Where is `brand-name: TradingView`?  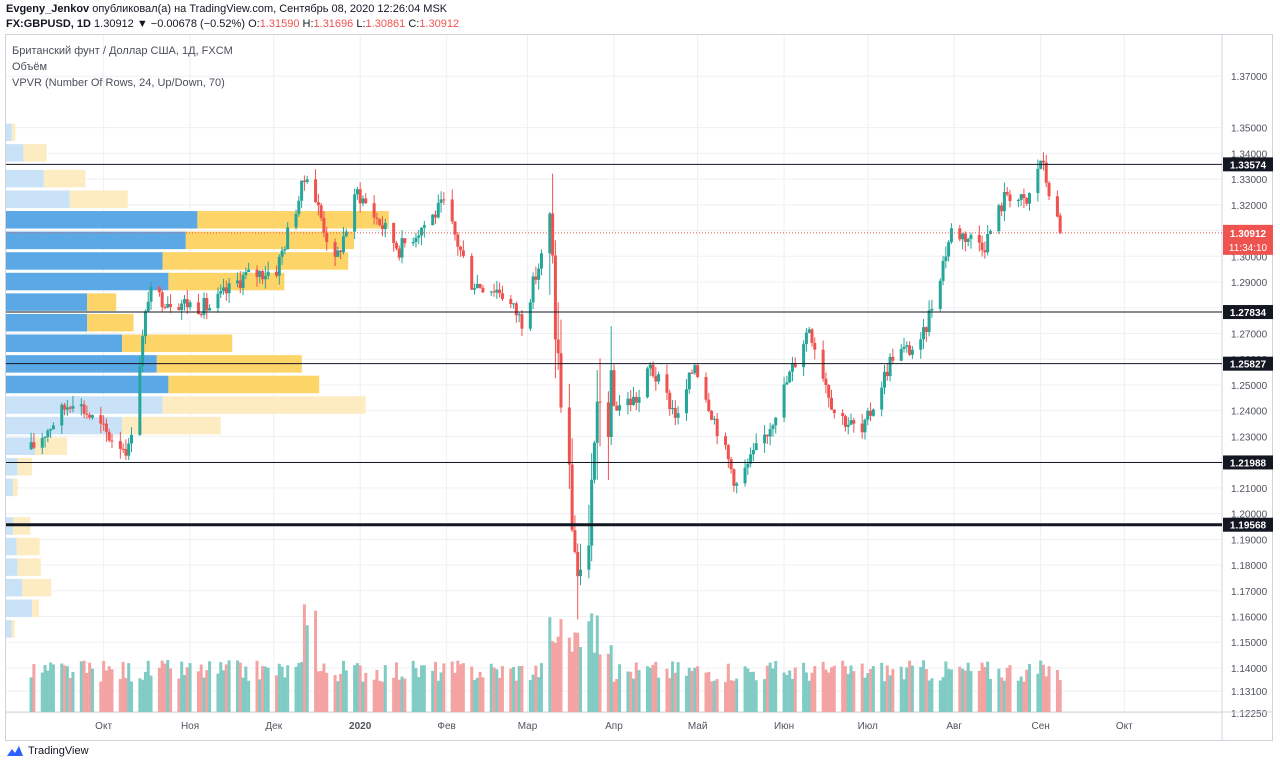
brand-name: TradingView is located at coordinates (58, 751).